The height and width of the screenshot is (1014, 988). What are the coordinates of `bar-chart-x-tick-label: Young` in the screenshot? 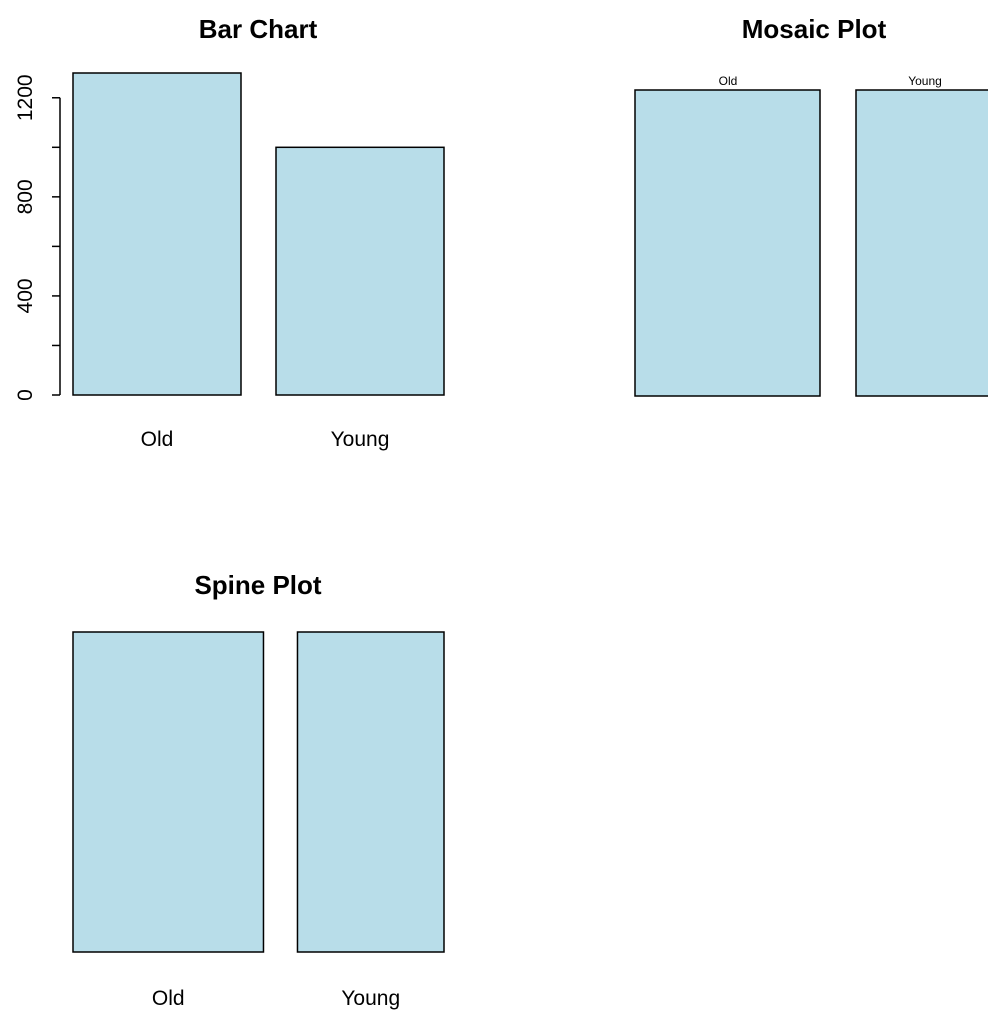 It's located at (360, 439).